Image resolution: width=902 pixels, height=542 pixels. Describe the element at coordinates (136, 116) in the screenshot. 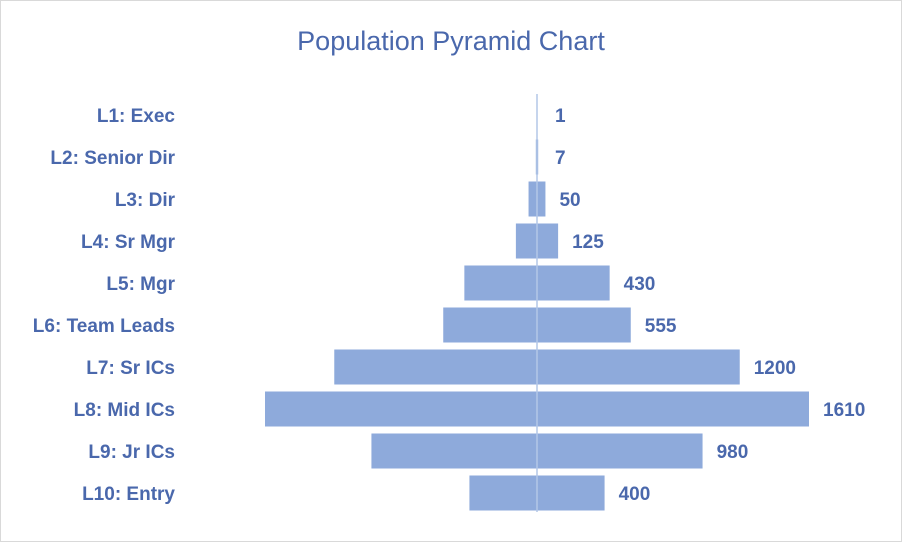

I see `category-label-1: L1: Exec` at that location.